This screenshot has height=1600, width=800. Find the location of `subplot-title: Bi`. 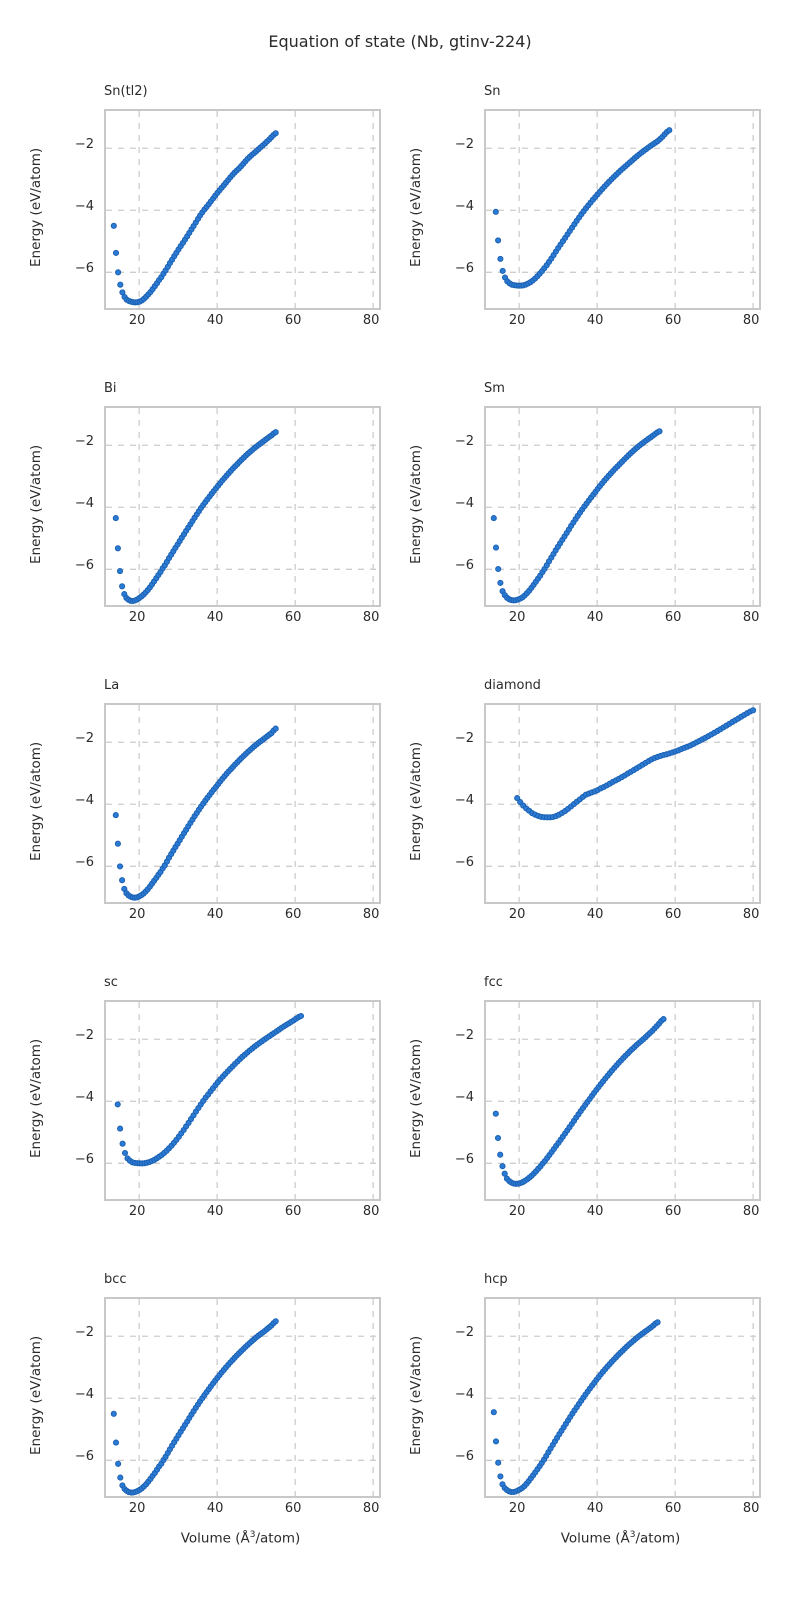

subplot-title: Bi is located at coordinates (110, 388).